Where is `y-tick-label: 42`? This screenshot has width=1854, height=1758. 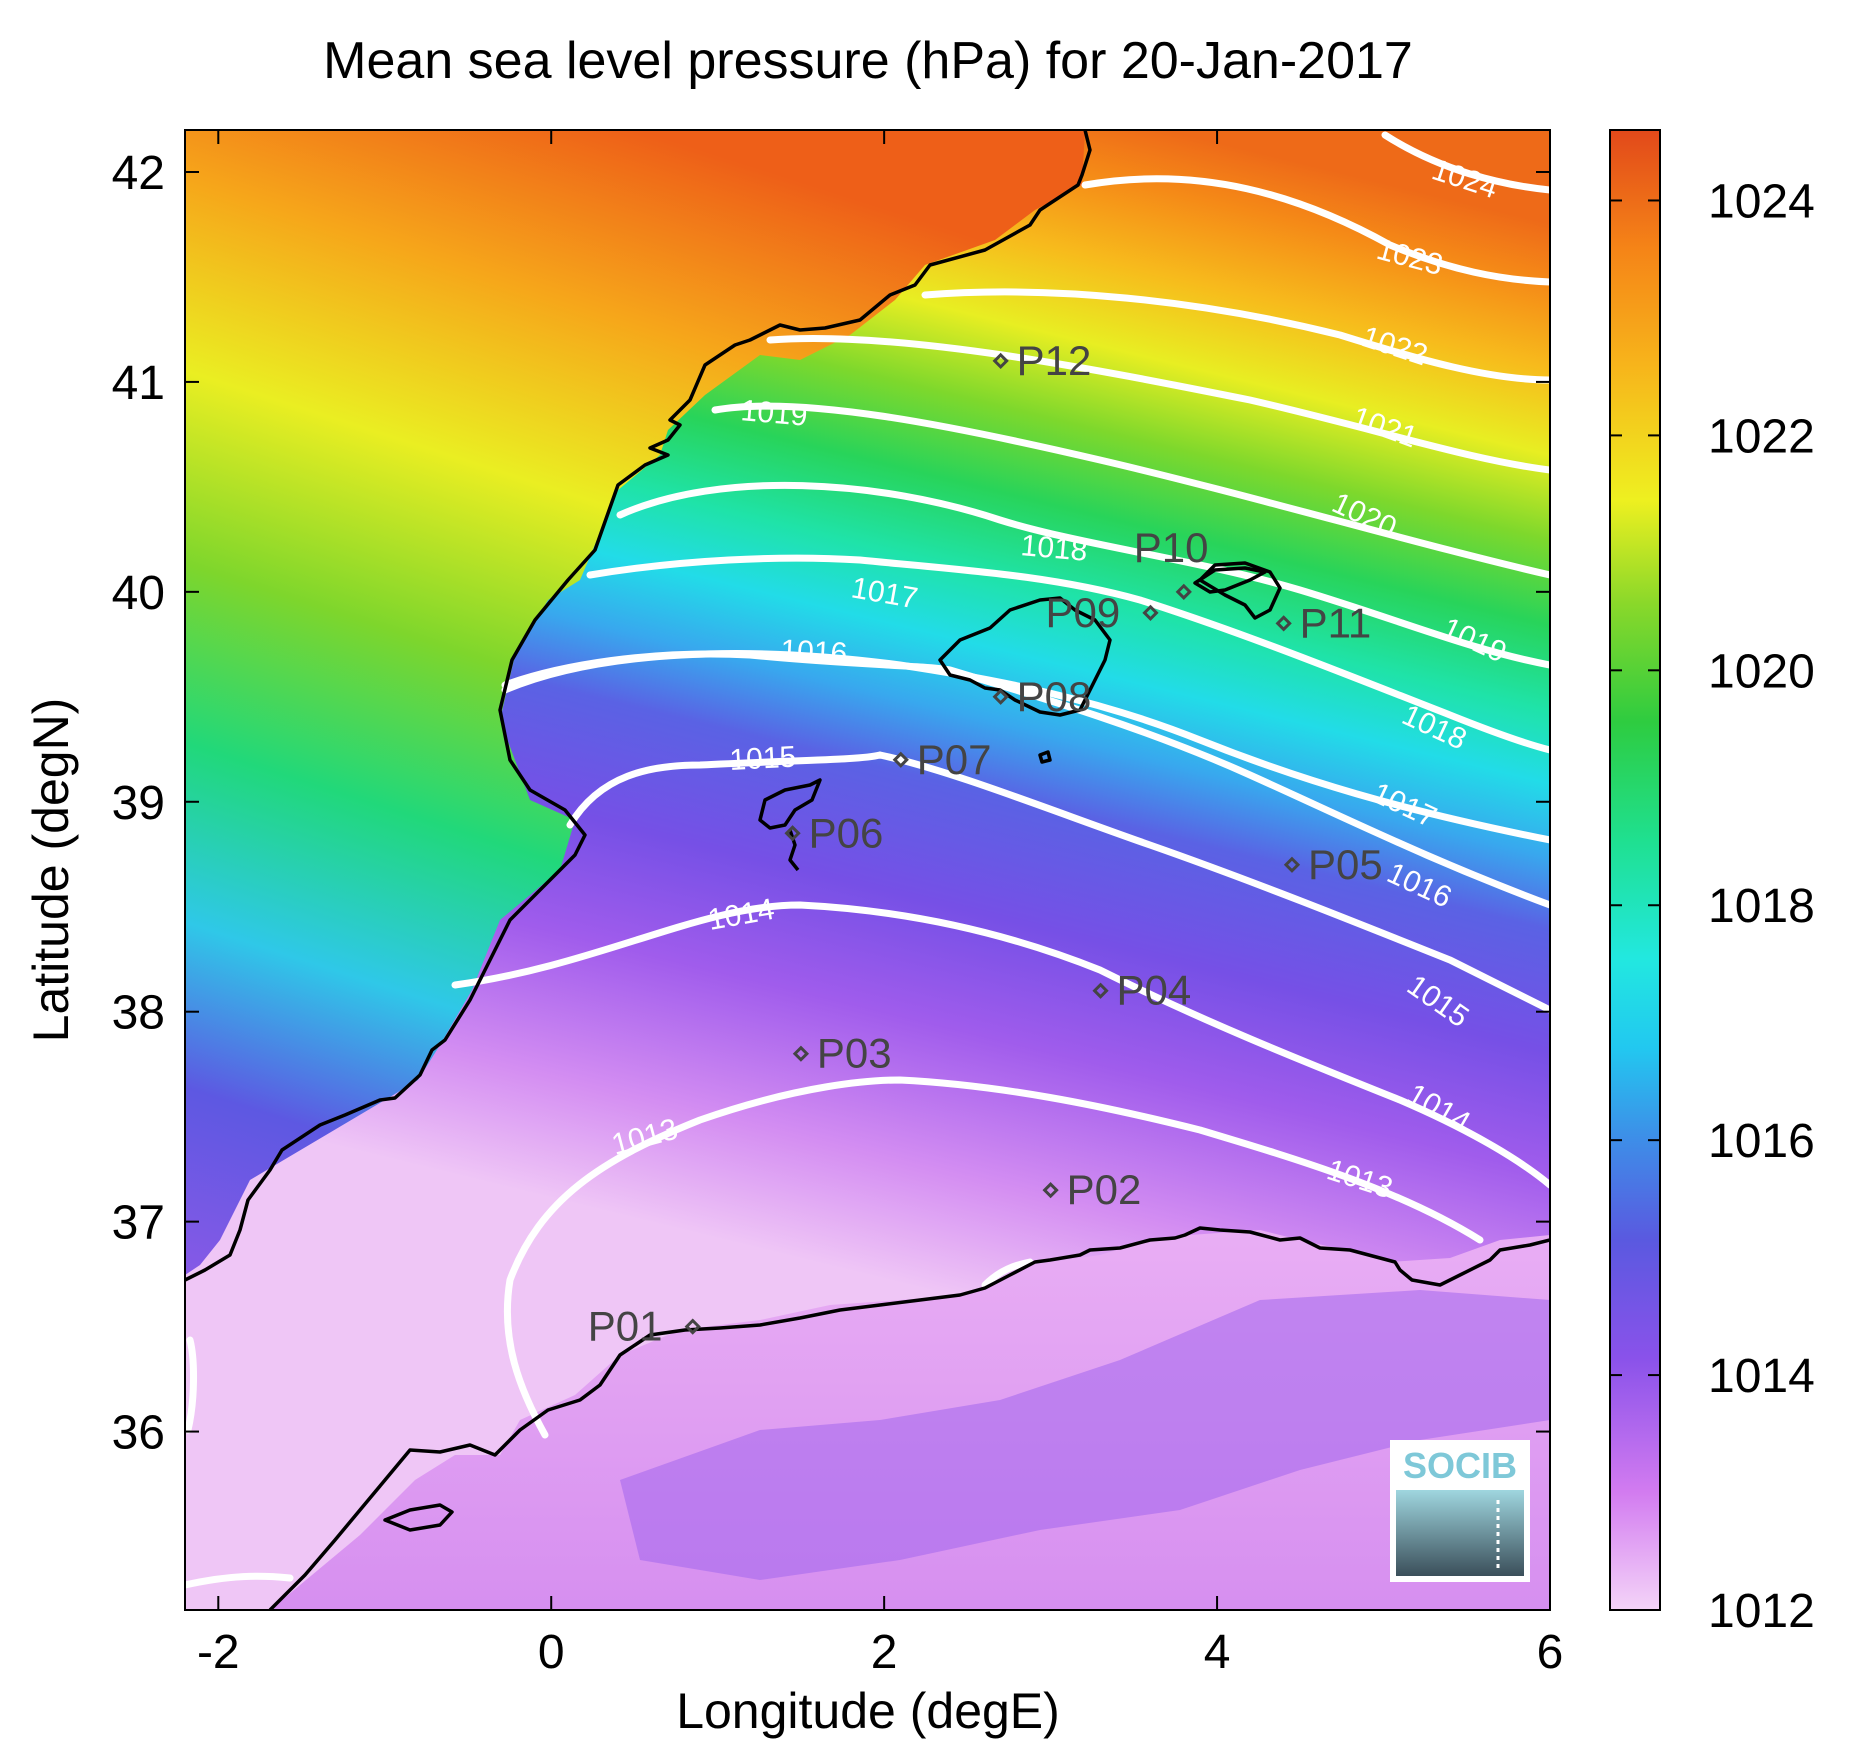 y-tick-label: 42 is located at coordinates (138, 173).